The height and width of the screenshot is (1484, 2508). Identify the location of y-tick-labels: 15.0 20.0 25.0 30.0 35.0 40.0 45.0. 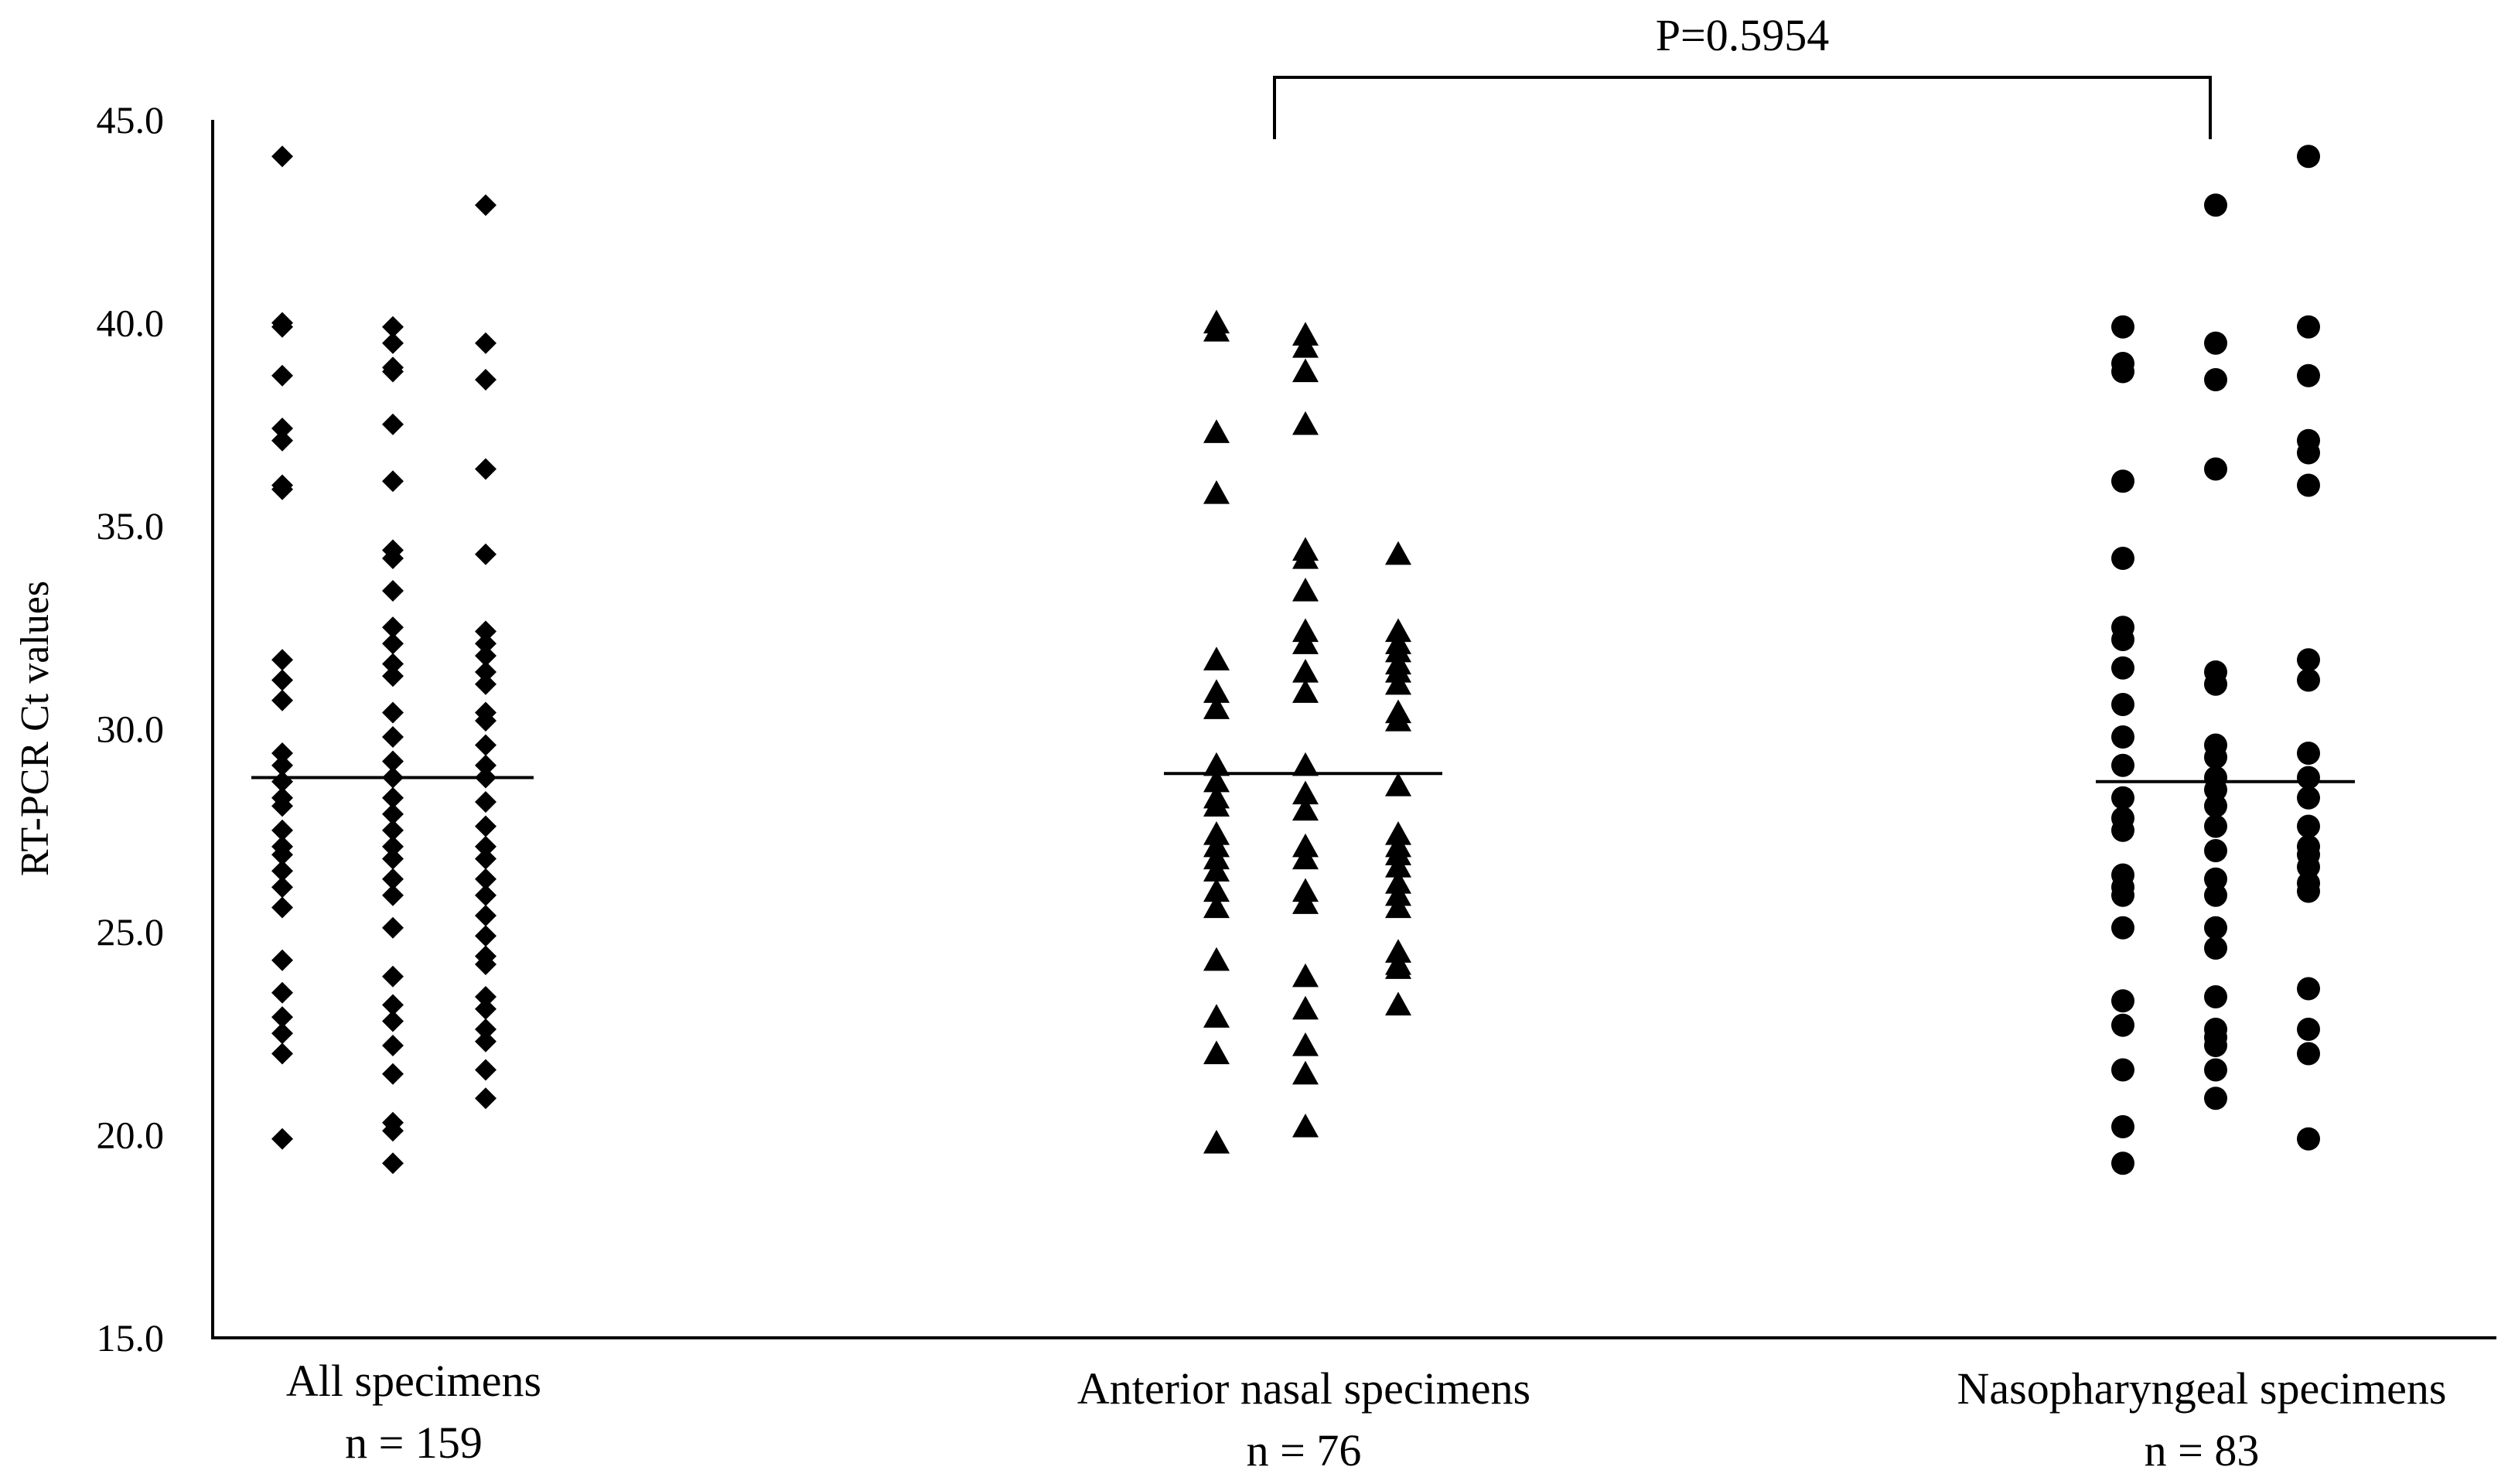
(131, 729).